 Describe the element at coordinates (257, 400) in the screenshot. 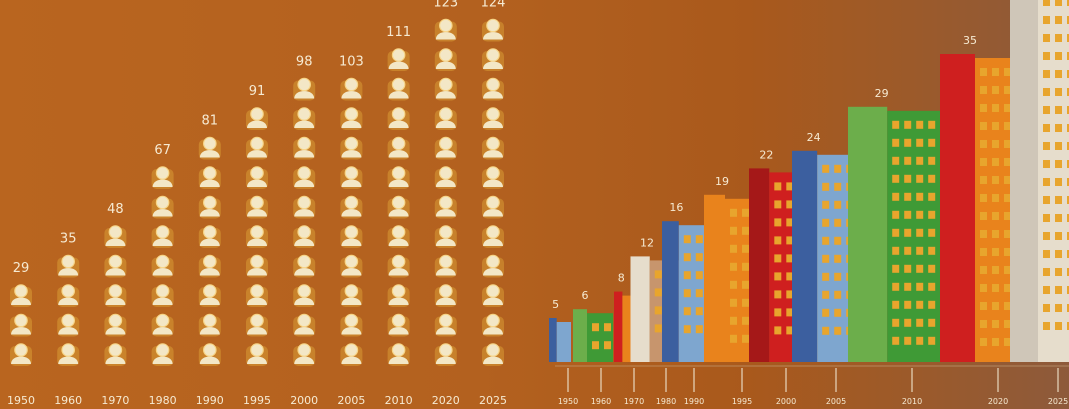

I see `tick-label-1995: 1995` at that location.